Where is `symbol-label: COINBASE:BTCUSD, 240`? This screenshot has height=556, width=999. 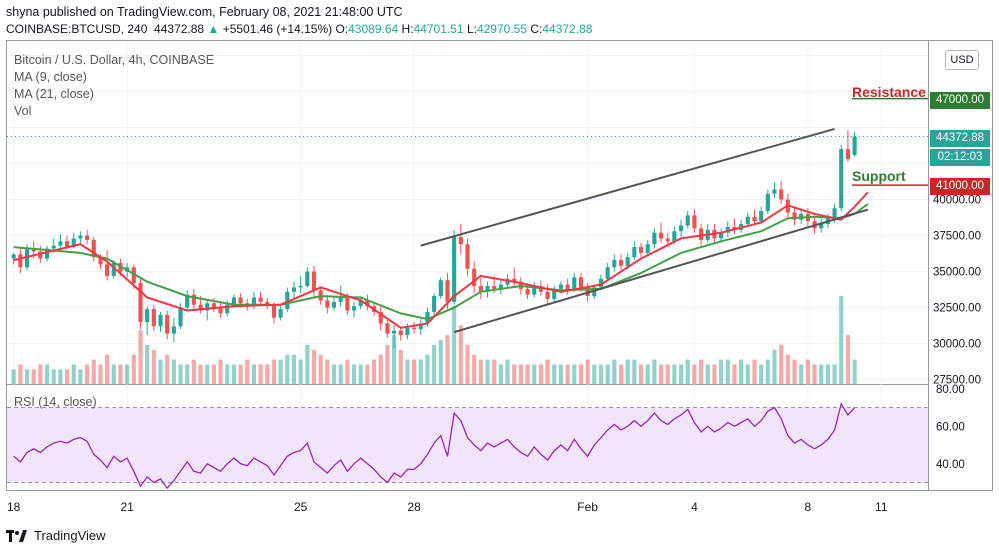 symbol-label: COINBASE:BTCUSD, 240 is located at coordinates (77, 29).